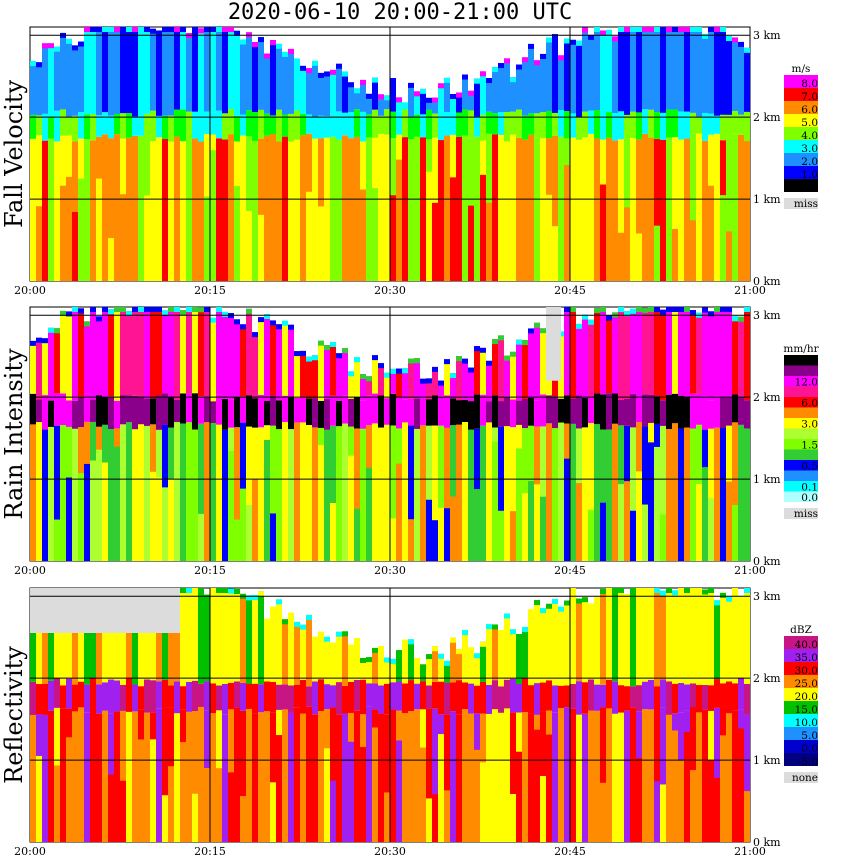 The width and height of the screenshot is (850, 868). Describe the element at coordinates (553, 344) in the screenshot. I see `missing-data-gap` at that location.